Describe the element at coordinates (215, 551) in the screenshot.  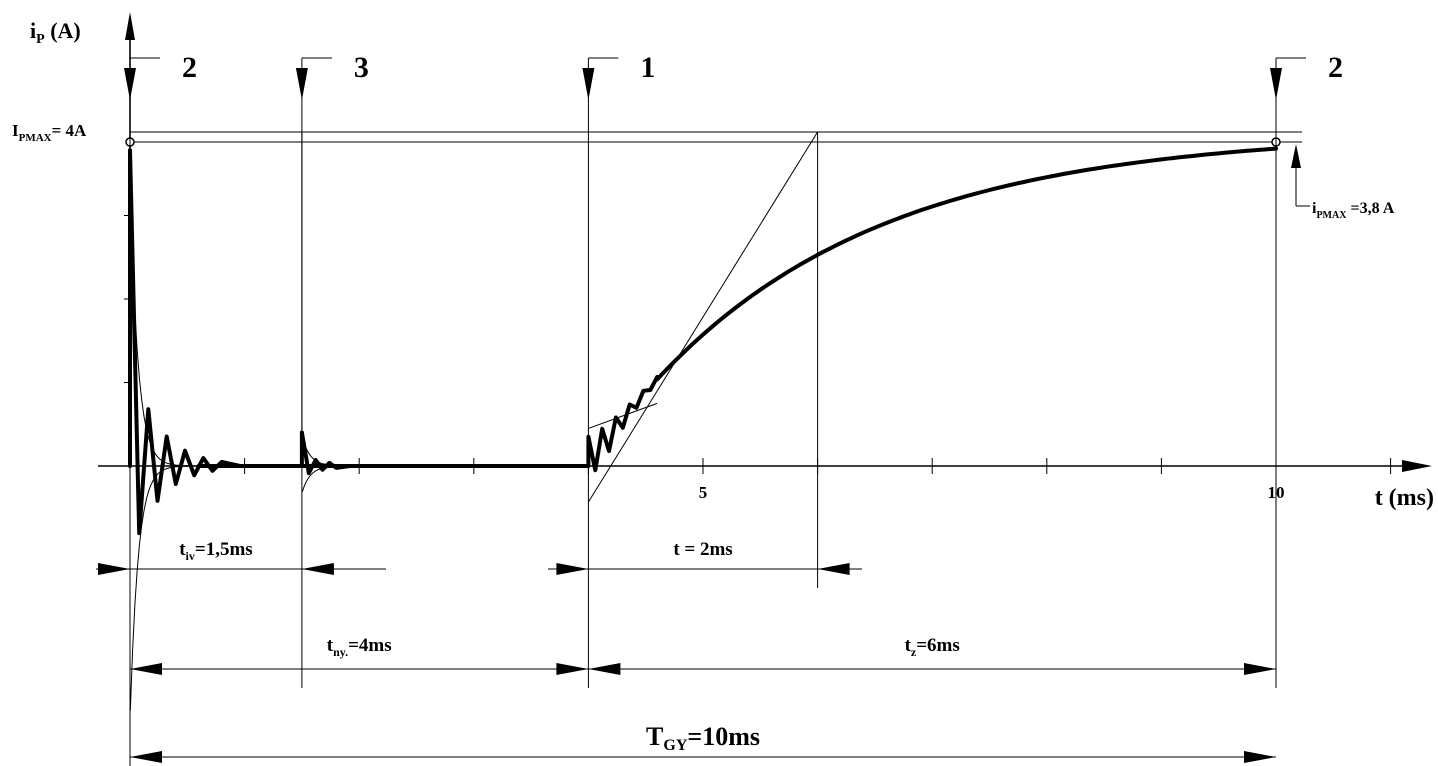
I see `dimension-label: tiv=1,5ms` at that location.